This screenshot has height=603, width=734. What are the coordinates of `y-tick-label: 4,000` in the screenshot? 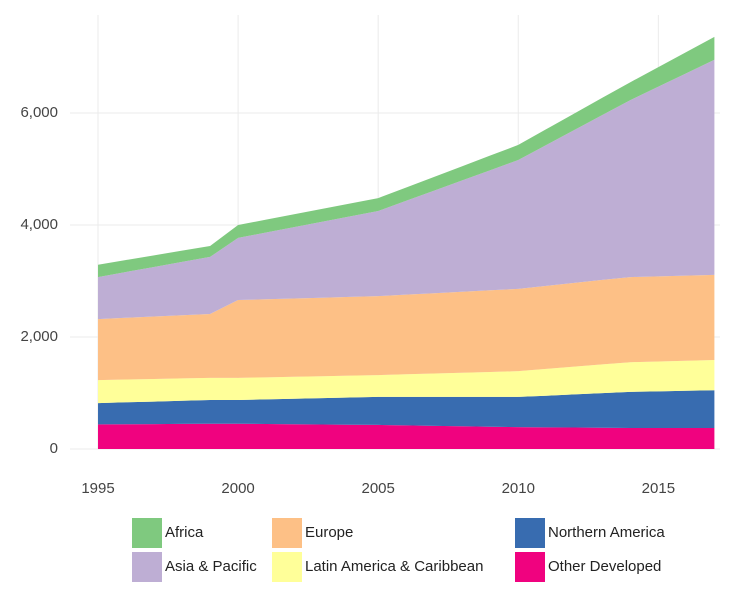 It's located at (39, 224).